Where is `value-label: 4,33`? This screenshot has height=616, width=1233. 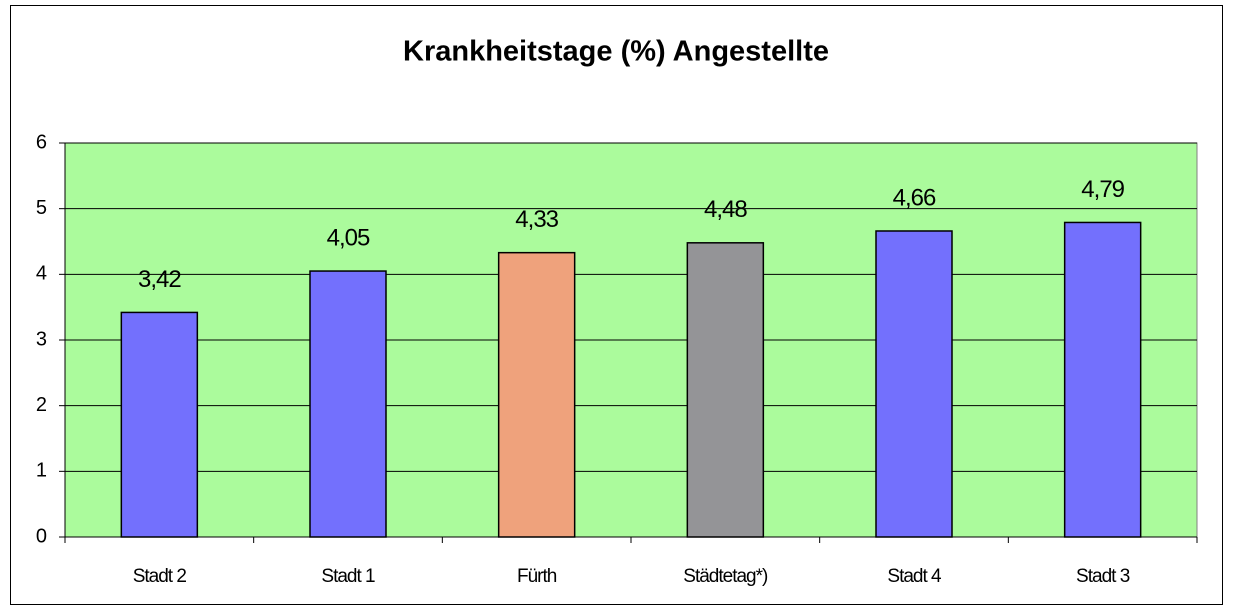 value-label: 4,33 is located at coordinates (536, 219).